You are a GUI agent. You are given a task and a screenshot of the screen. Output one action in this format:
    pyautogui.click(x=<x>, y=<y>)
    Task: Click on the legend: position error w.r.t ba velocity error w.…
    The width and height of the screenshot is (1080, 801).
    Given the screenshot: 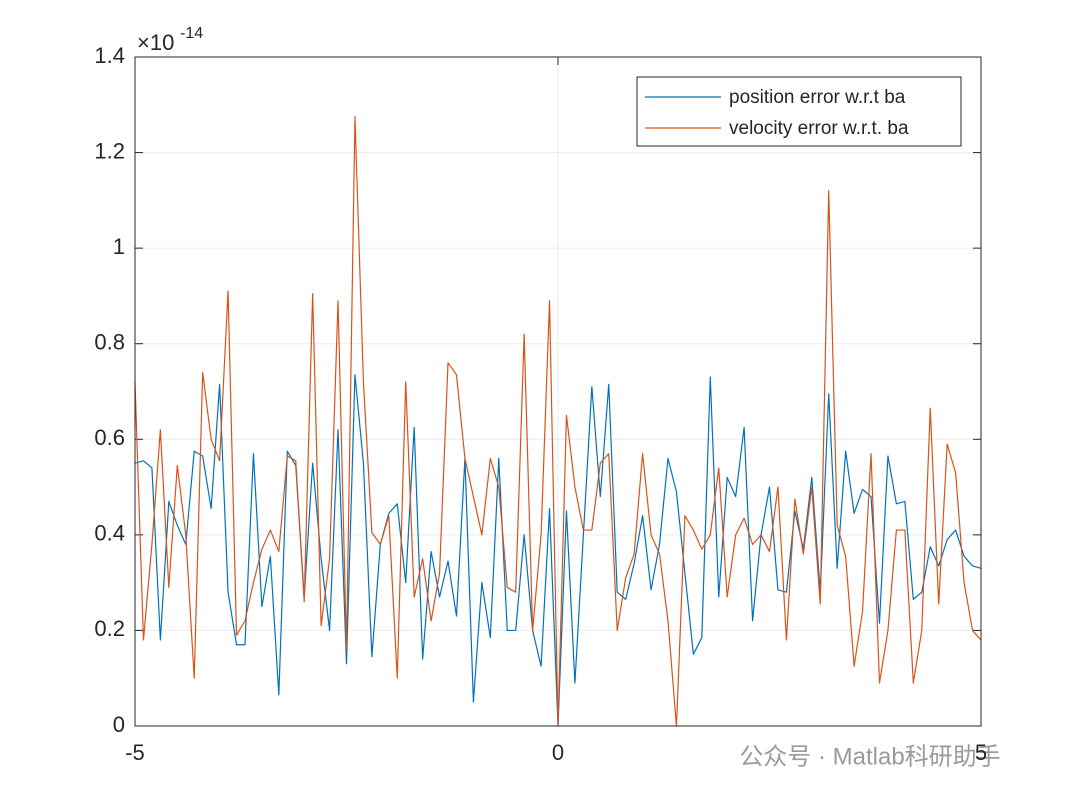 What is the action you would take?
    pyautogui.click(x=799, y=111)
    